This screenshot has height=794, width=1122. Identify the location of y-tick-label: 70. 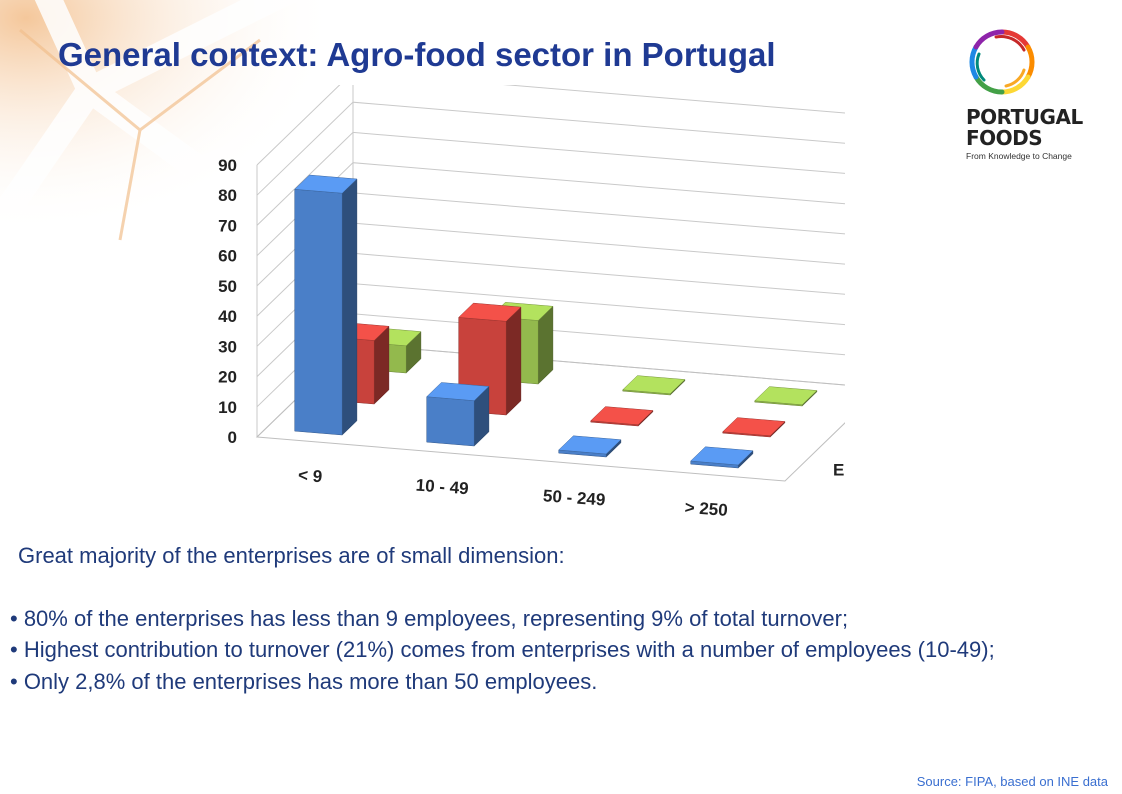
(227, 225).